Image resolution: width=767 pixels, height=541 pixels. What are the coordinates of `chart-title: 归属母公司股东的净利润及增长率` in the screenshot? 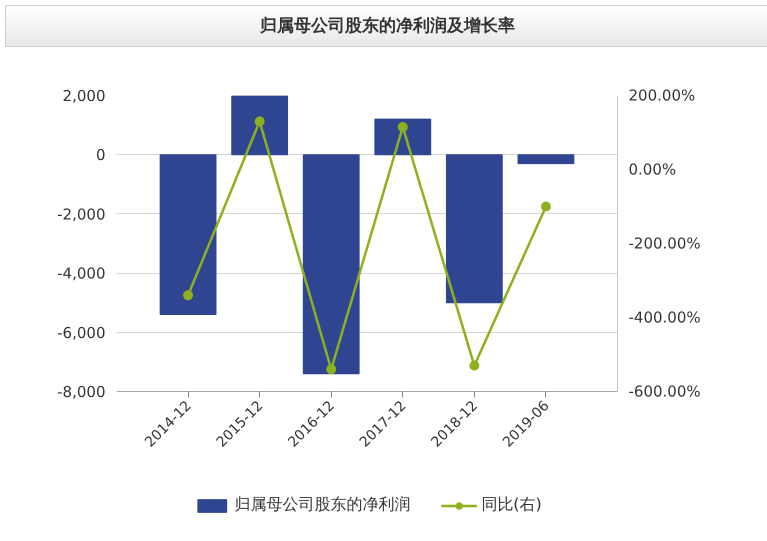 It's located at (387, 26).